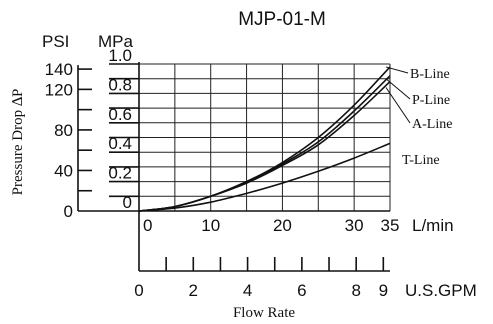 The image size is (493, 324). What do you see at coordinates (59, 89) in the screenshot?
I see `psi-tick-label: 120` at bounding box center [59, 89].